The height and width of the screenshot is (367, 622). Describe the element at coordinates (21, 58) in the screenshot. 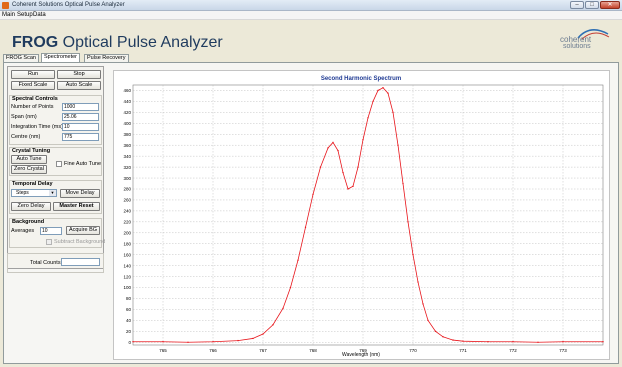

I see `tab-frog-scan: FROG Scan` at that location.